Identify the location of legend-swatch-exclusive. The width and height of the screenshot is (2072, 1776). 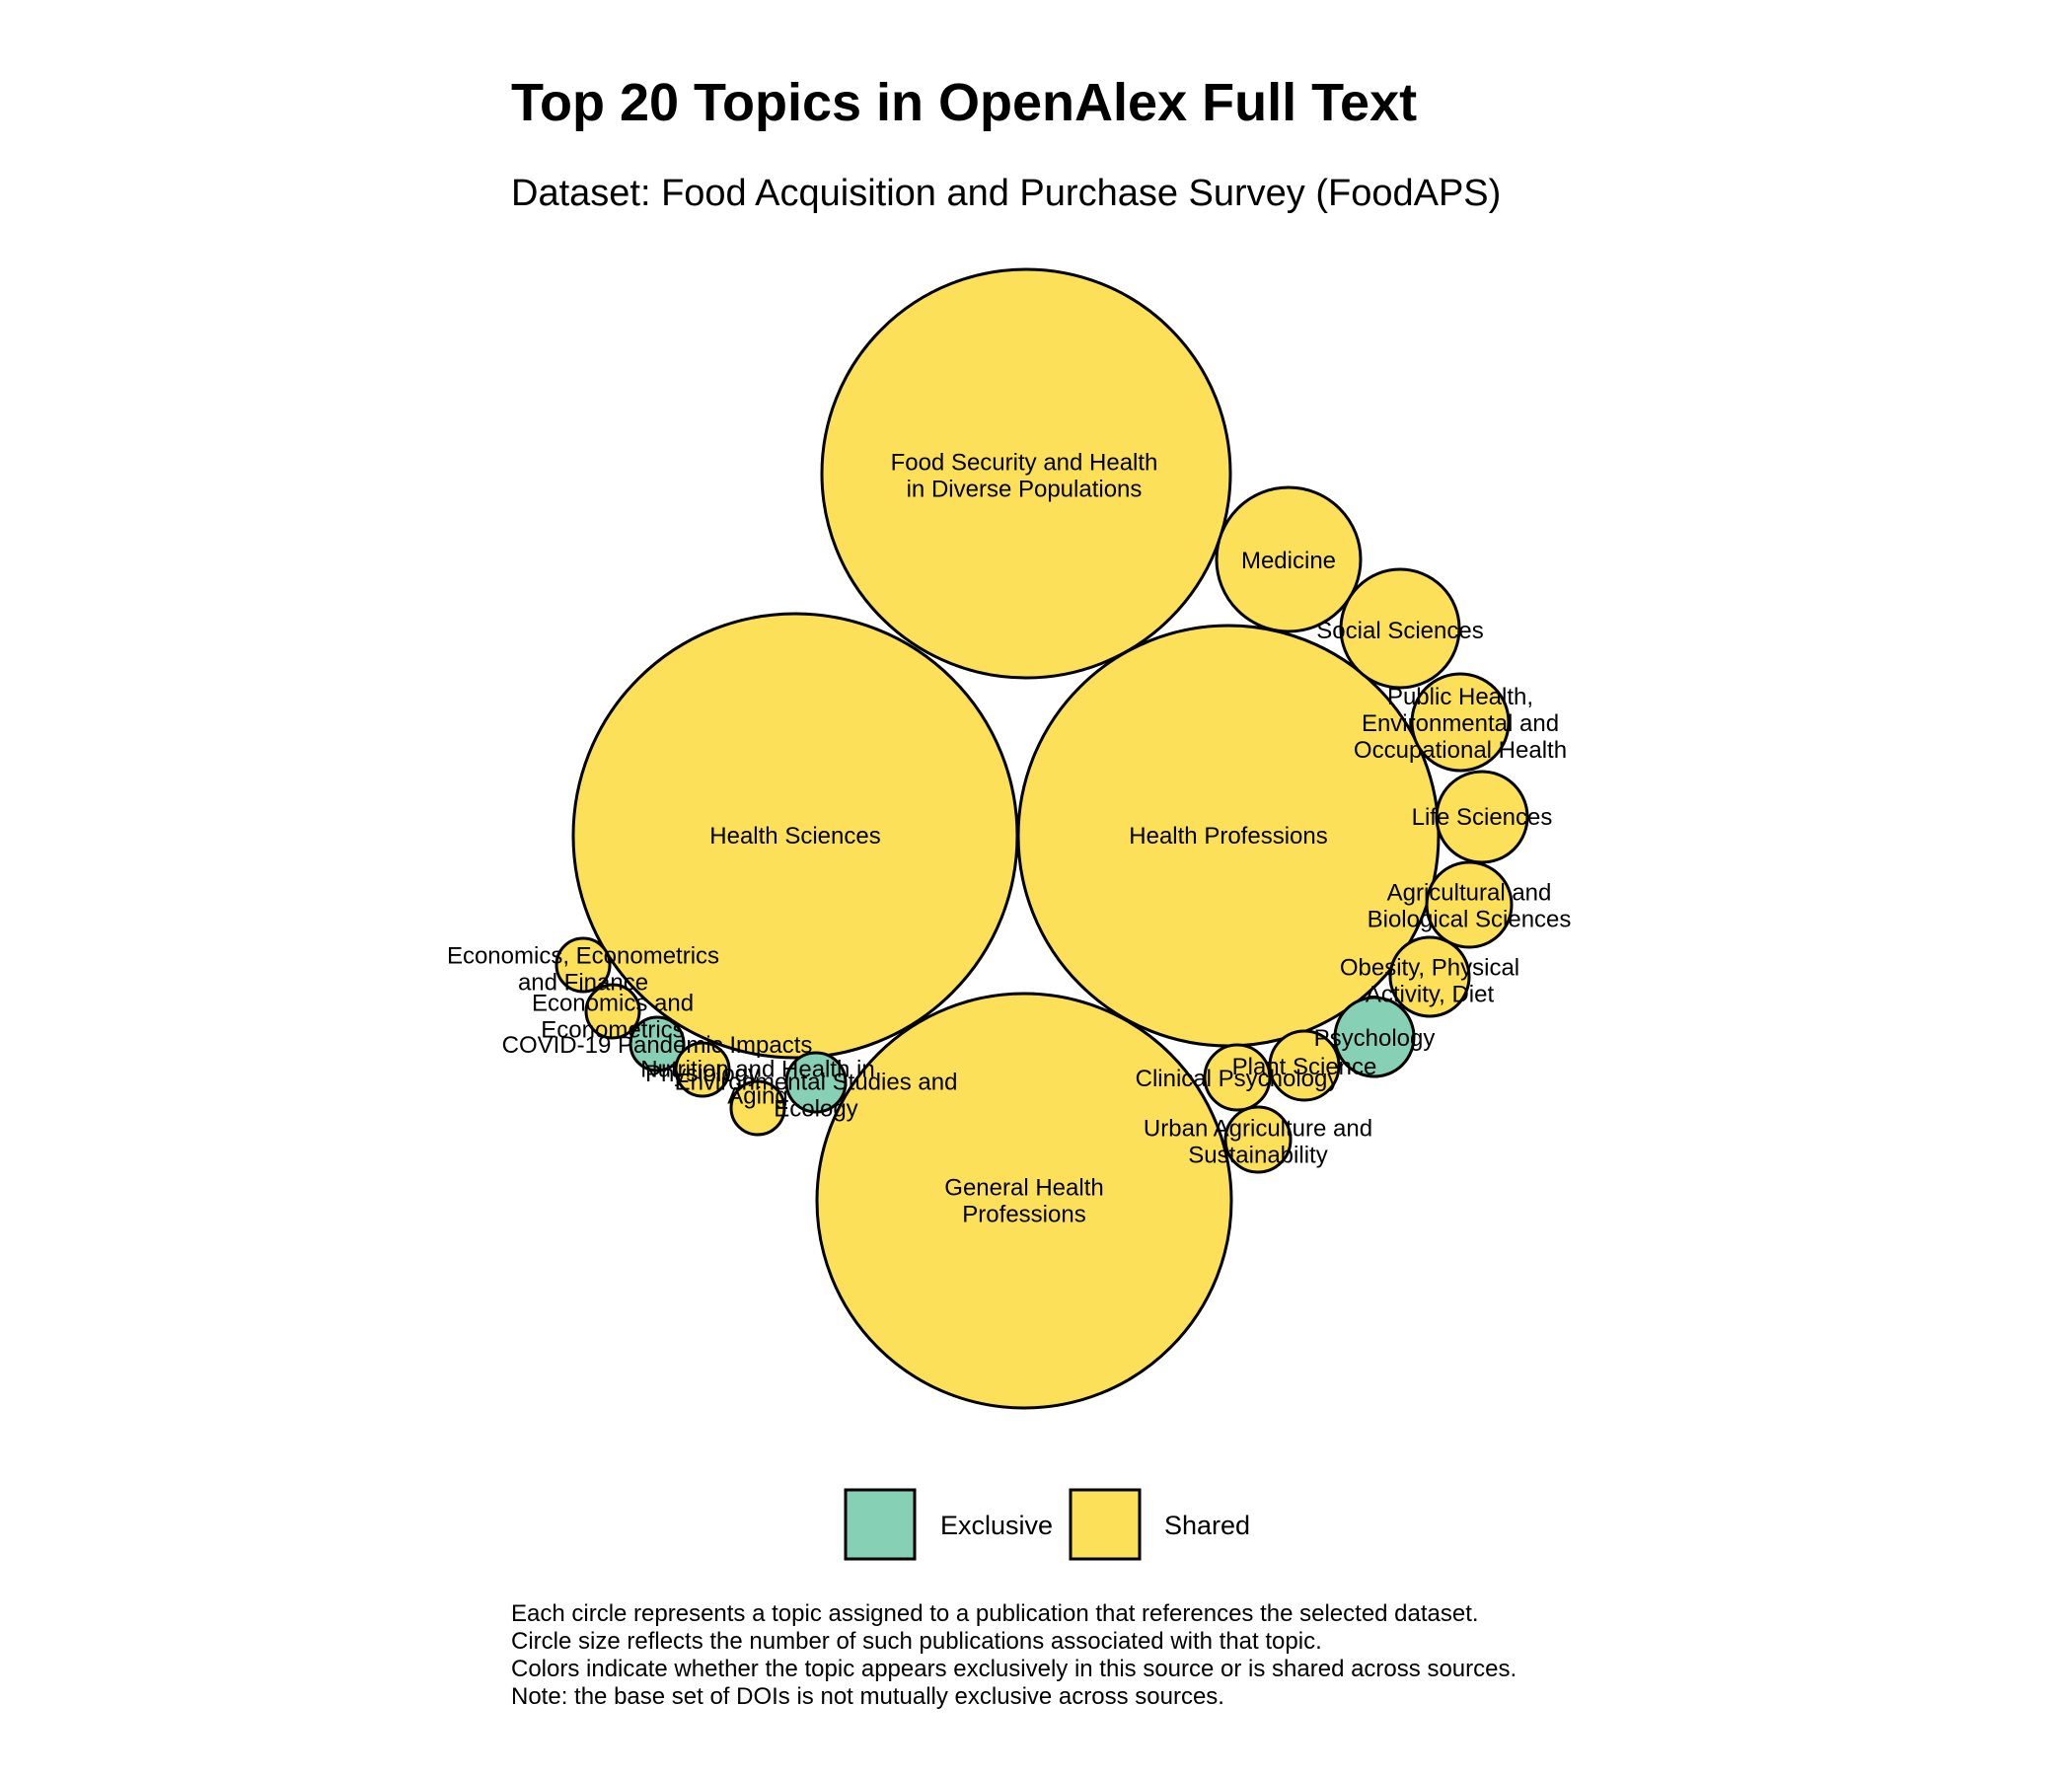
(881, 1525).